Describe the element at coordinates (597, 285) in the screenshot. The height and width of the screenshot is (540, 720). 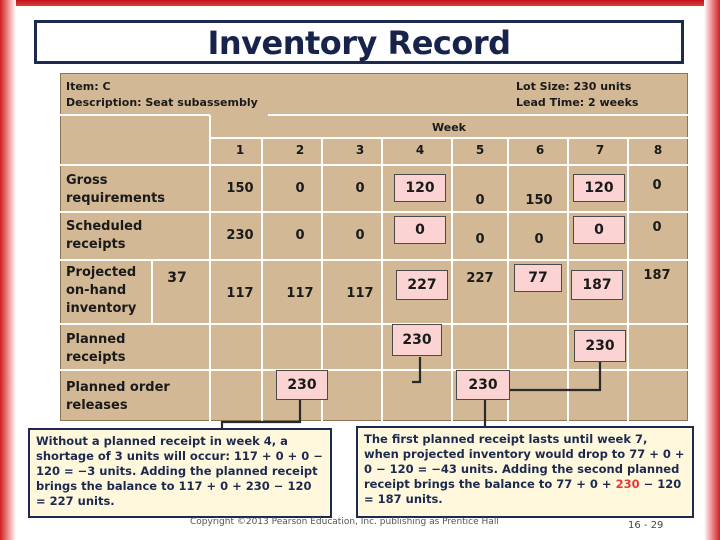
I see `projected-cell-highlight: 187` at that location.